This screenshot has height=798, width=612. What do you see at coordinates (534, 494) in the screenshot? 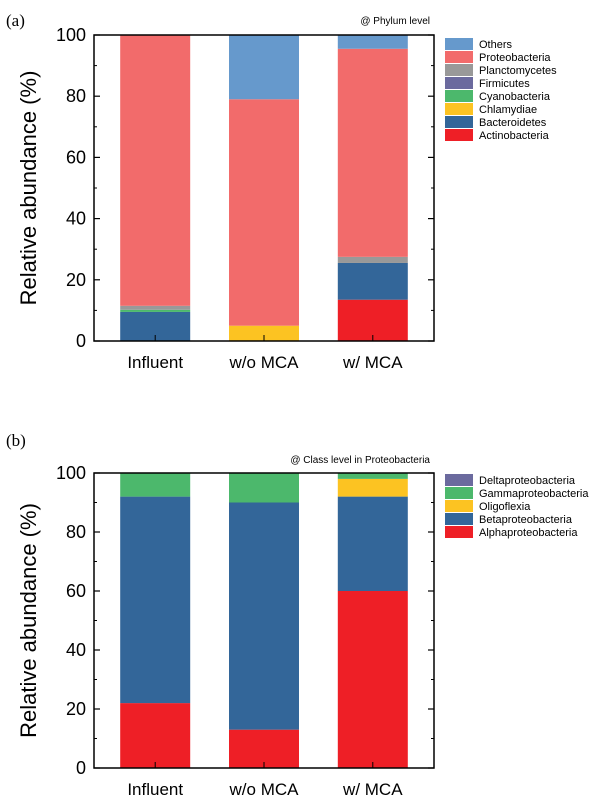
I see `legend-label-gammaproteobacteria: Gammaproteobacteria` at bounding box center [534, 494].